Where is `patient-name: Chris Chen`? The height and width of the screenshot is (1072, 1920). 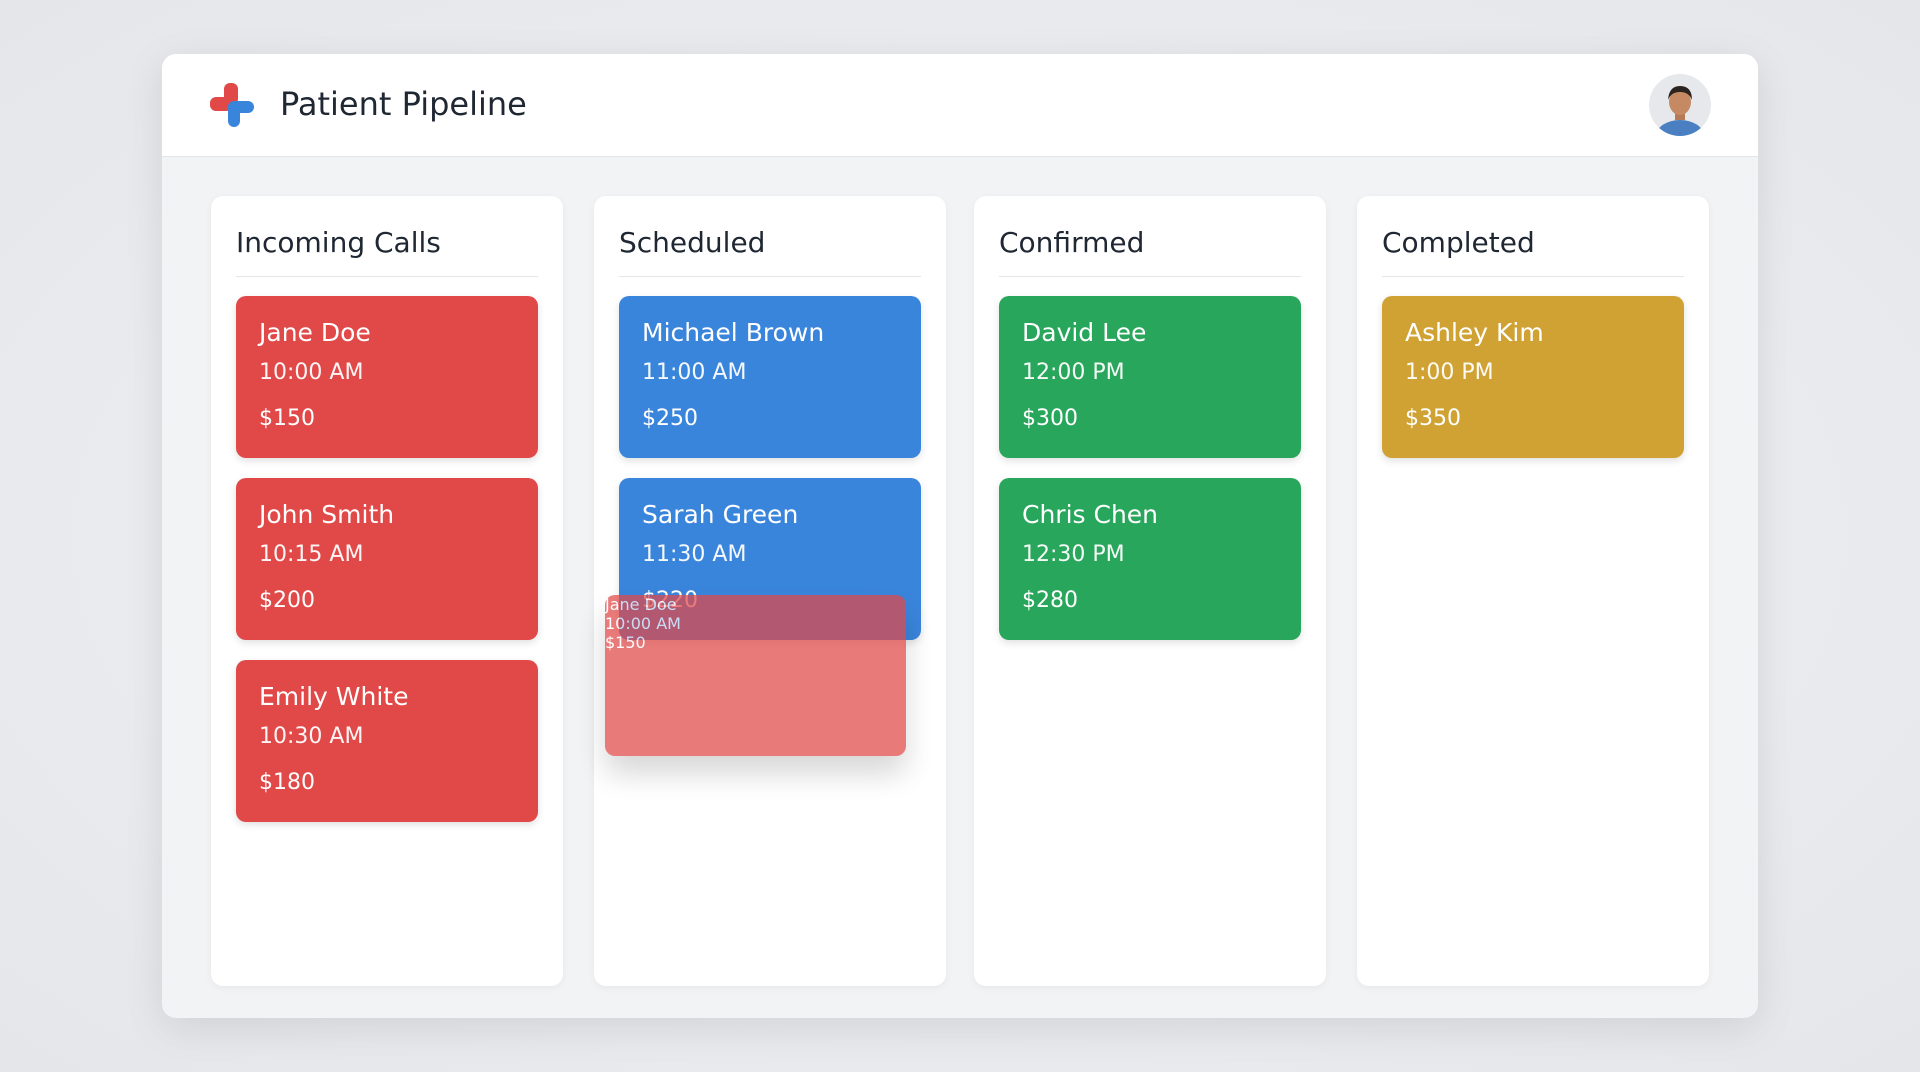 patient-name: Chris Chen is located at coordinates (1090, 514).